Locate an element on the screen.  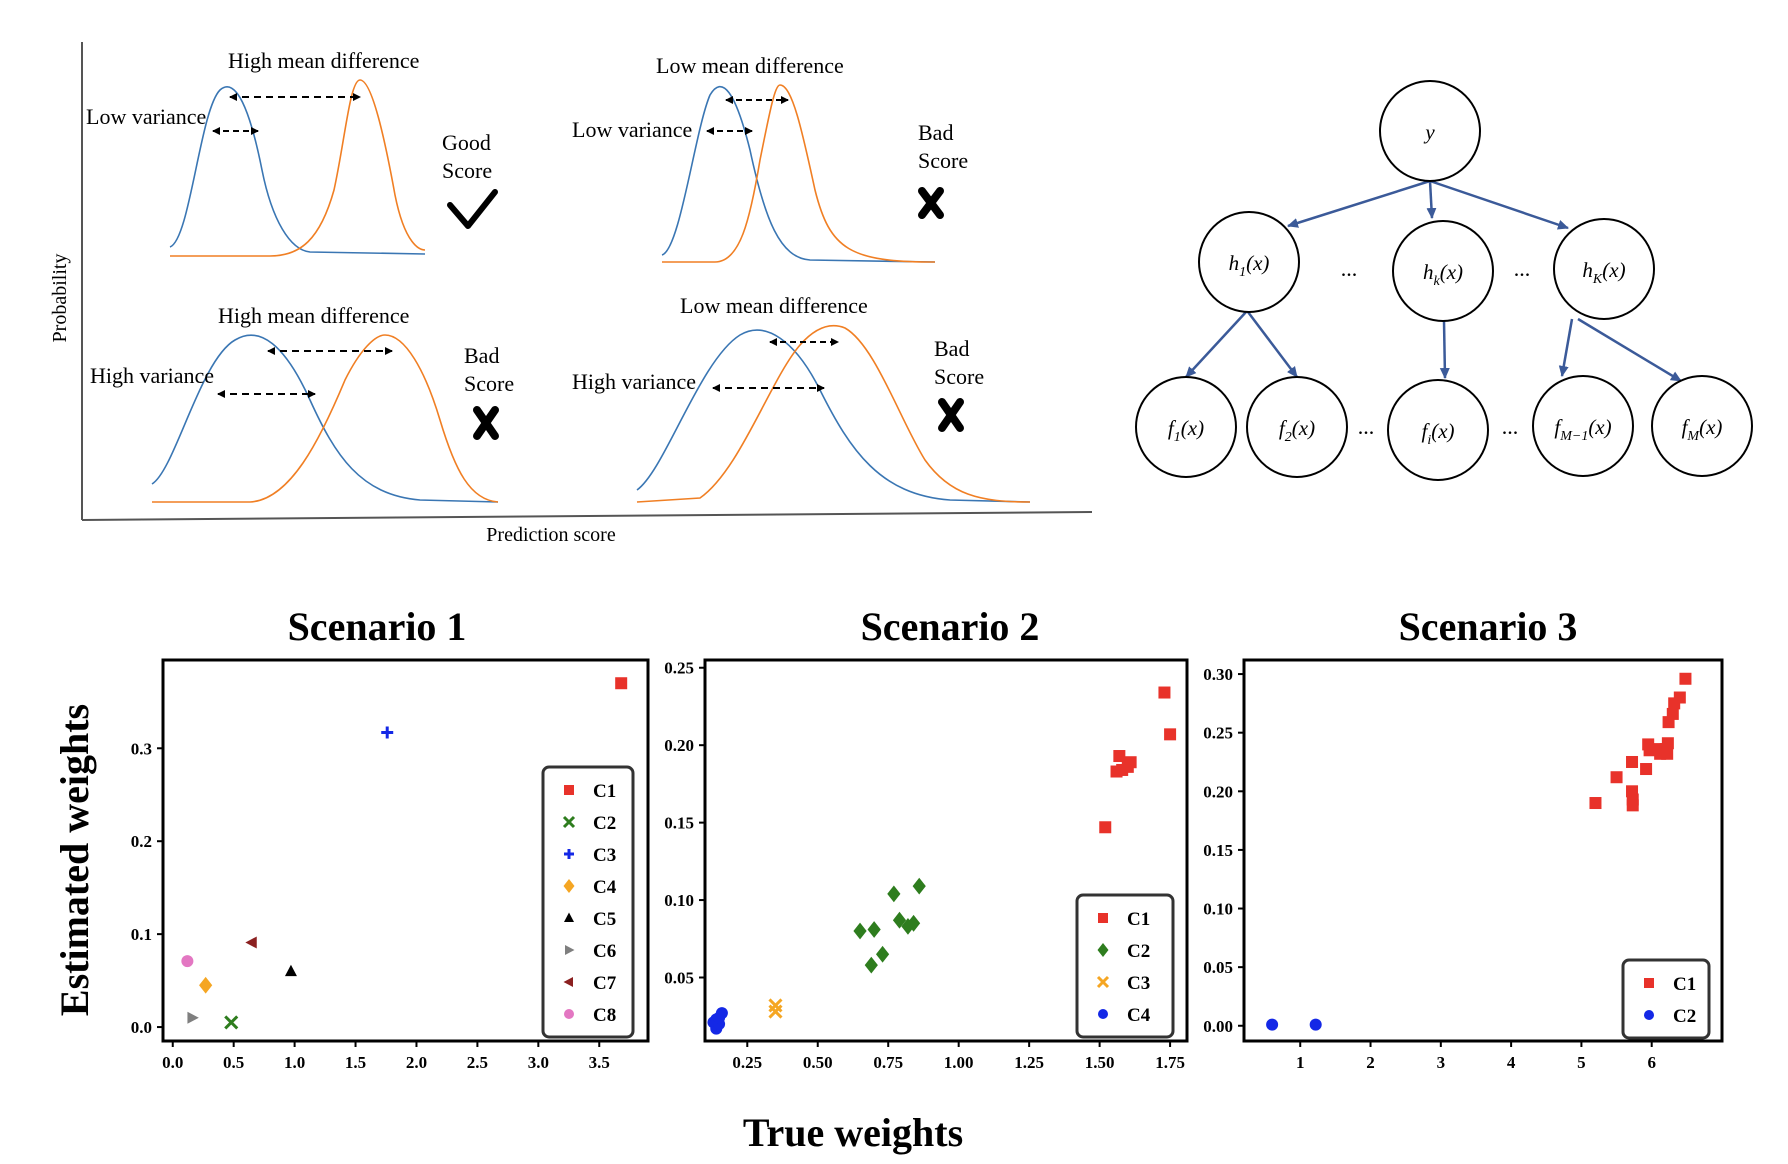
verdict-label-line1: Good is located at coordinates (466, 142).